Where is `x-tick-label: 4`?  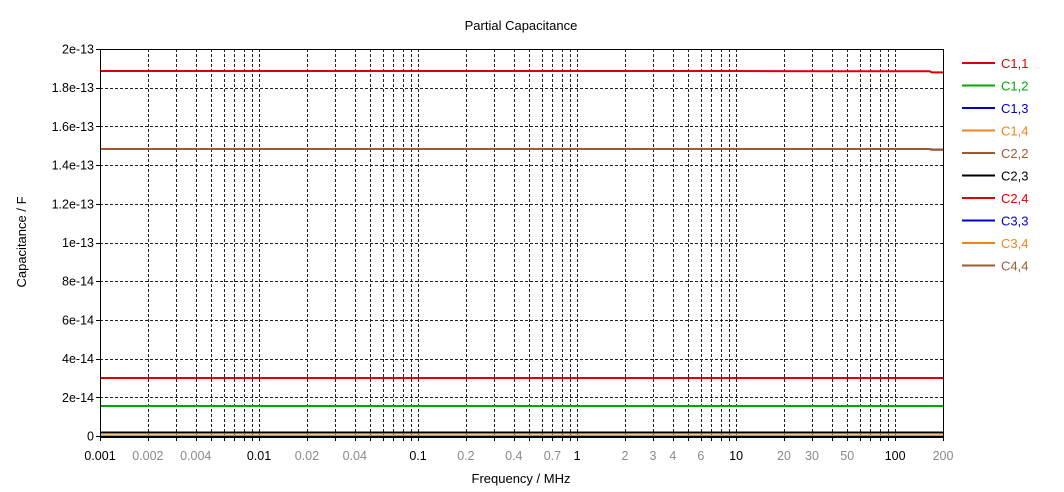 x-tick-label: 4 is located at coordinates (672, 456).